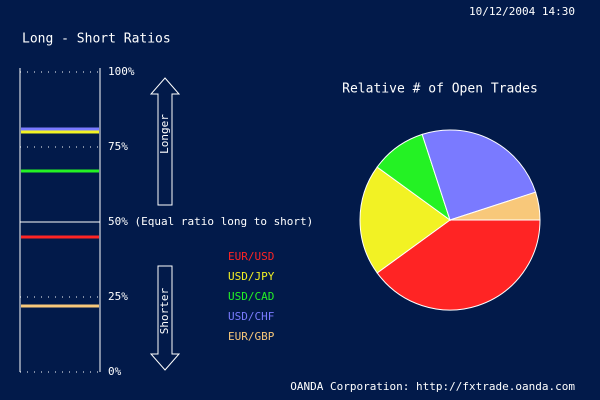 The height and width of the screenshot is (400, 600). I want to click on y-tick-label: 100%, so click(121, 71).